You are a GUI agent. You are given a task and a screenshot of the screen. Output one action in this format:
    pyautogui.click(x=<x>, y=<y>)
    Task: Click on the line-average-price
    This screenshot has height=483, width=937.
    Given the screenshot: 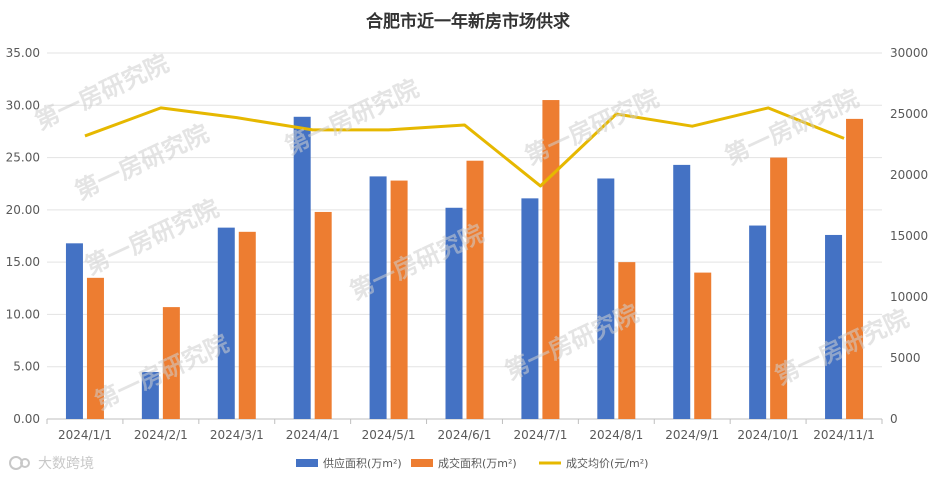 What is the action you would take?
    pyautogui.click(x=464, y=147)
    